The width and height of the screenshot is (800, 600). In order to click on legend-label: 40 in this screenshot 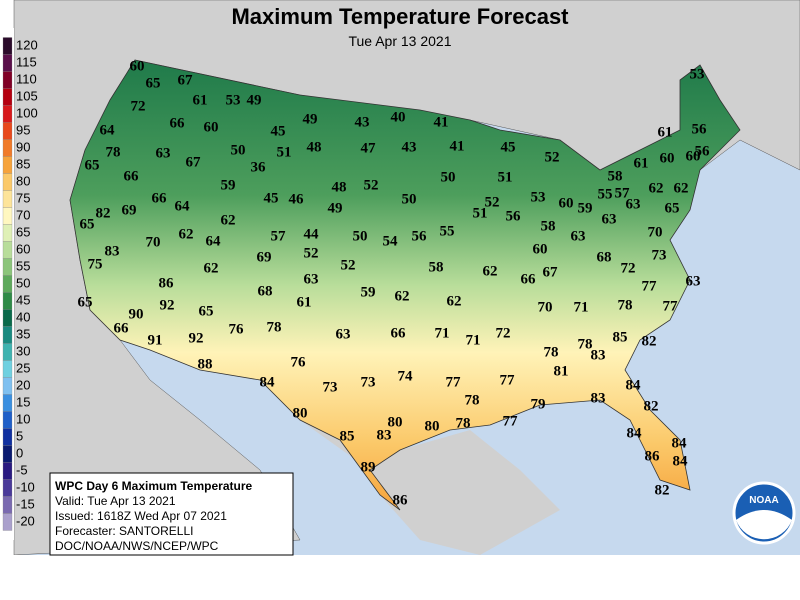, I will do `click(23, 316)`.